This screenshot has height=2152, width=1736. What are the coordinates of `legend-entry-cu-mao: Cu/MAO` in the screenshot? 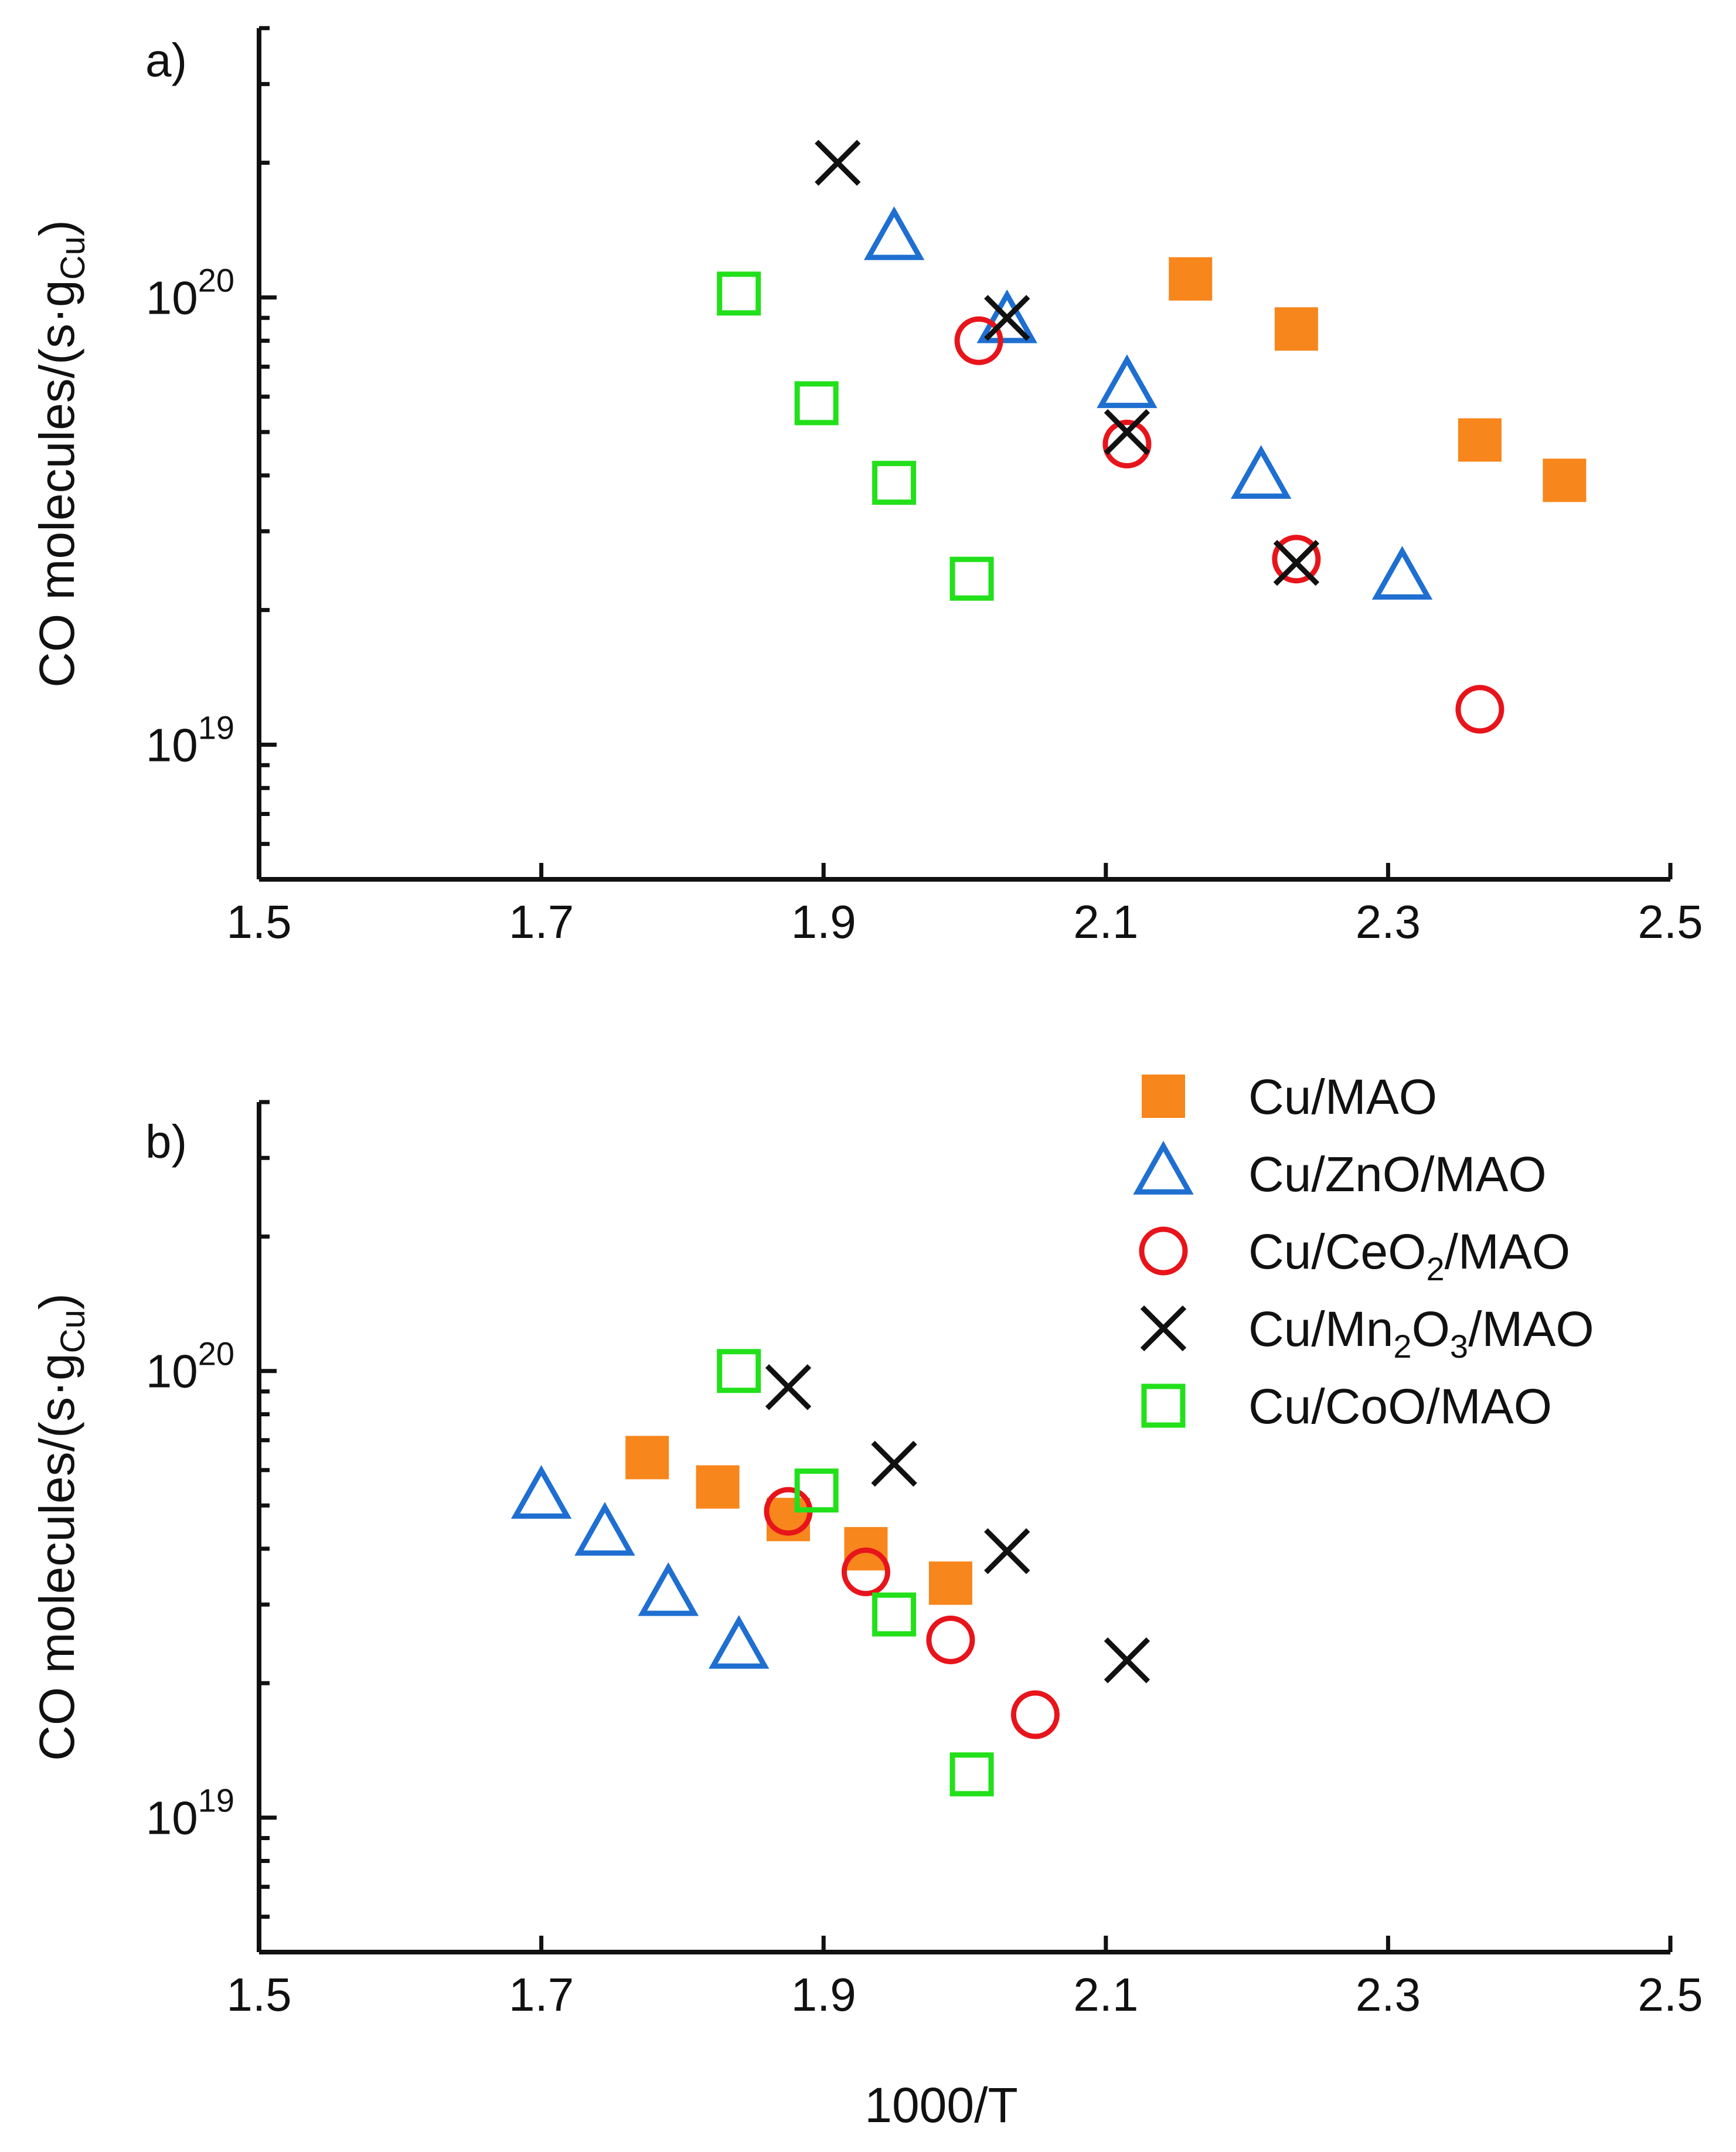 It's located at (1289, 1096).